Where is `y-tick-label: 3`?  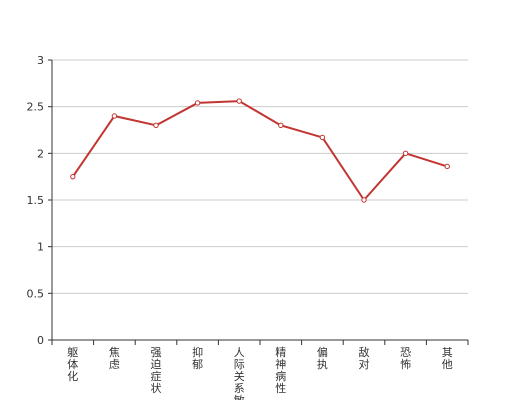 y-tick-label: 3 is located at coordinates (40, 60).